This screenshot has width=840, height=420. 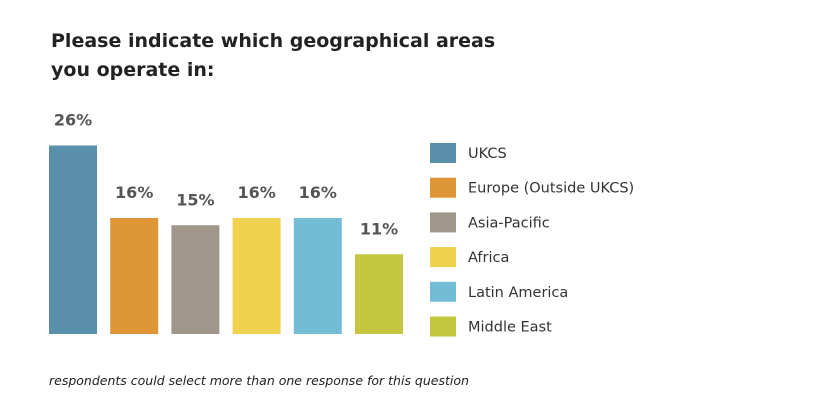 I want to click on data-label-0: 26%, so click(x=73, y=120).